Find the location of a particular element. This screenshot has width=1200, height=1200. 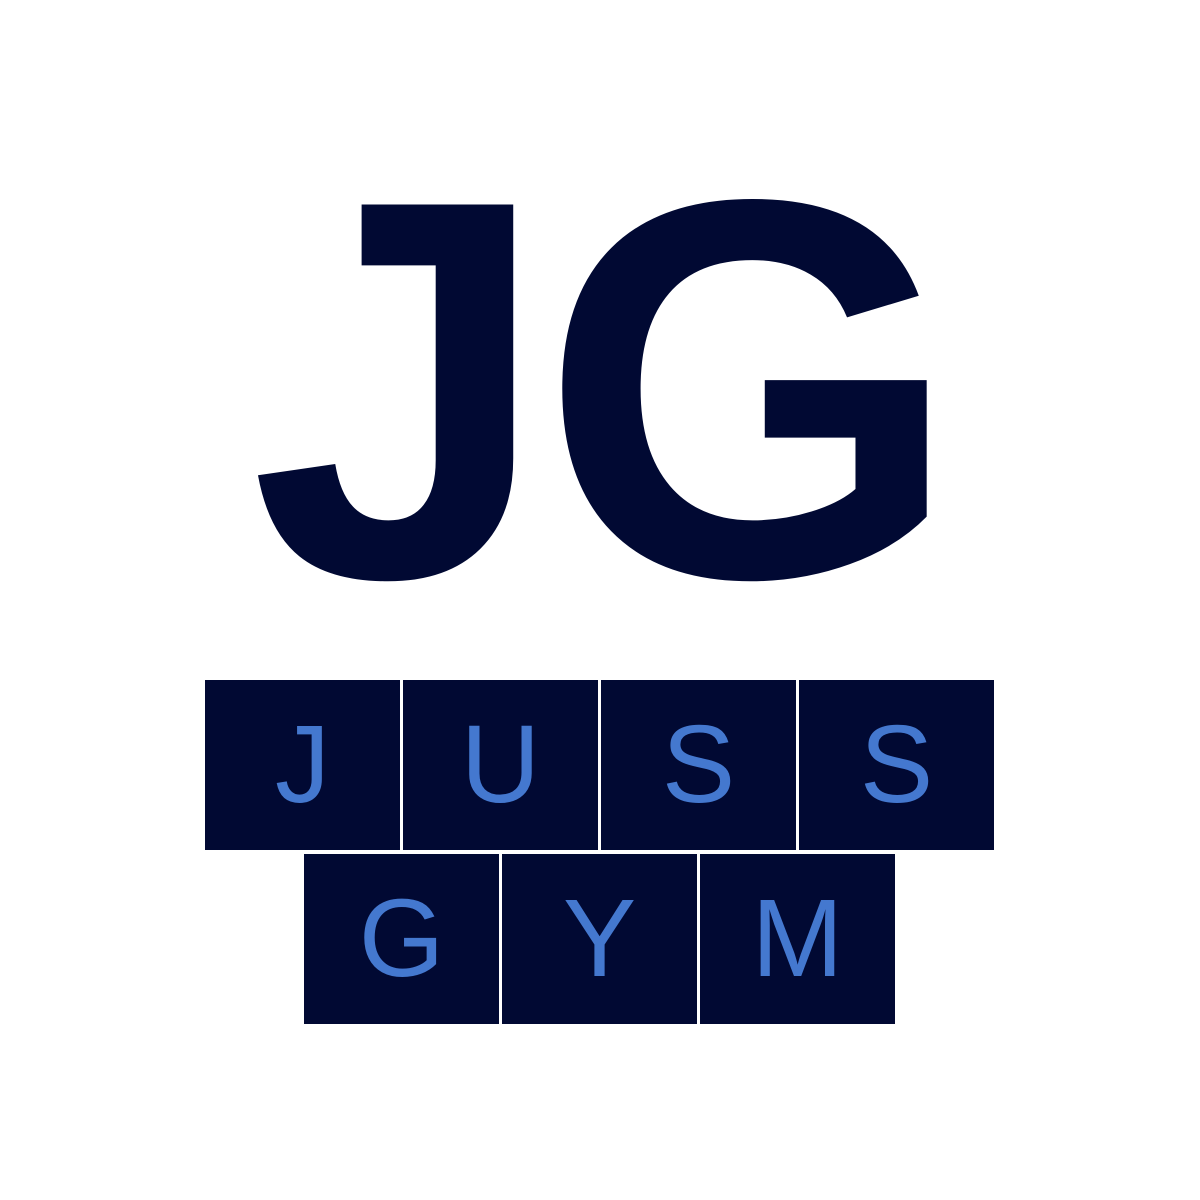

wordmark-line-juss: J U S S is located at coordinates (599, 765).